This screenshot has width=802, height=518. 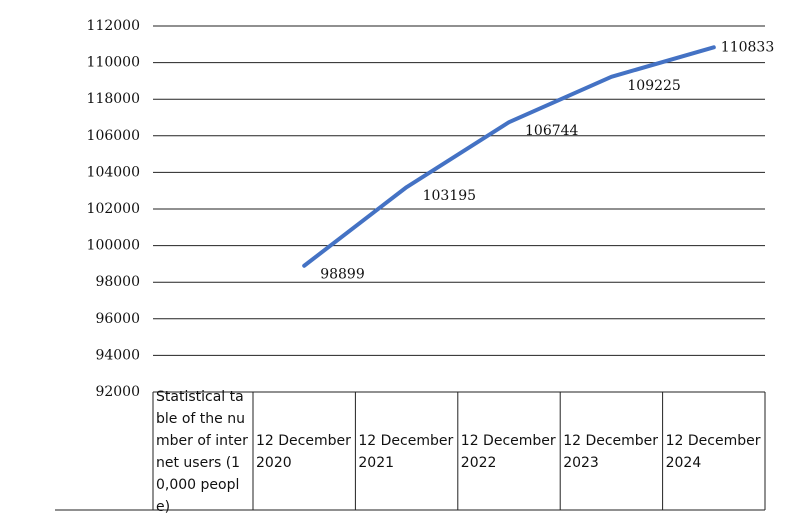 What do you see at coordinates (611, 451) in the screenshot?
I see `category-cell: 12 December 2023` at bounding box center [611, 451].